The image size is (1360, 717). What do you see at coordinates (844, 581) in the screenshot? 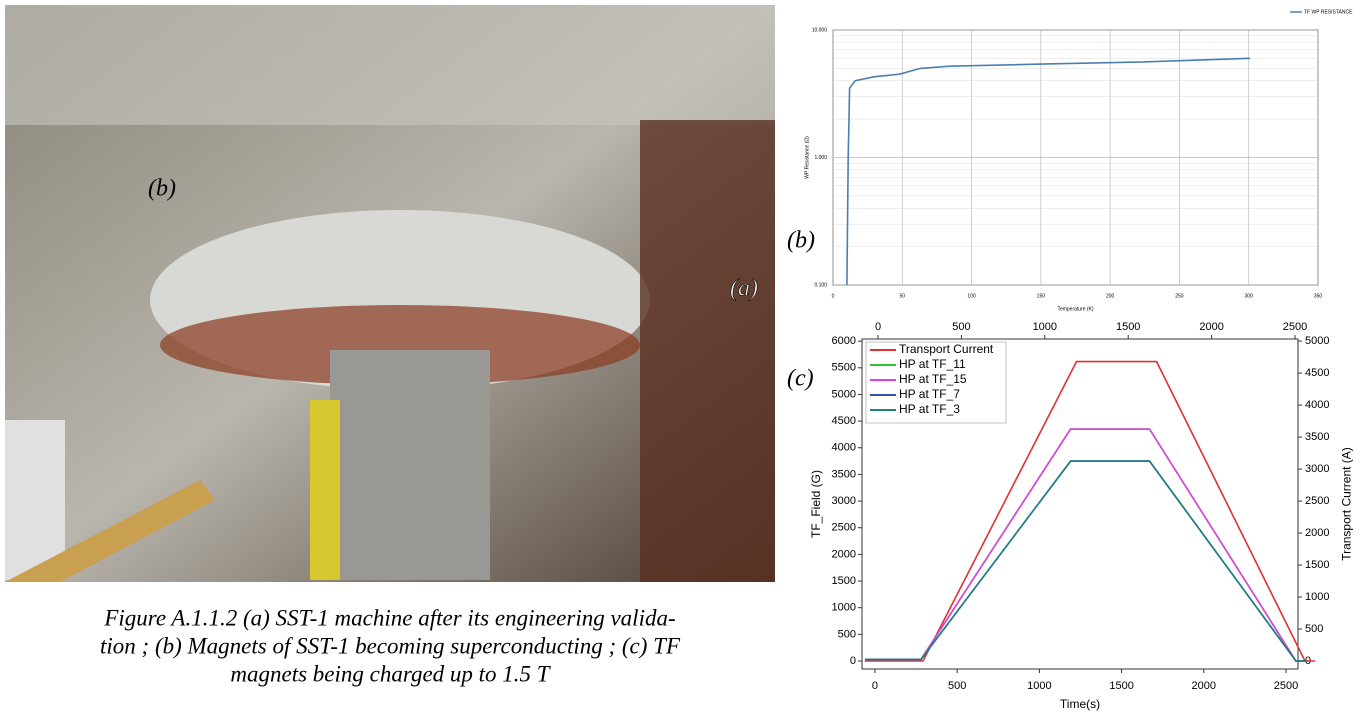
I see `y-tick-label: 1500` at bounding box center [844, 581].